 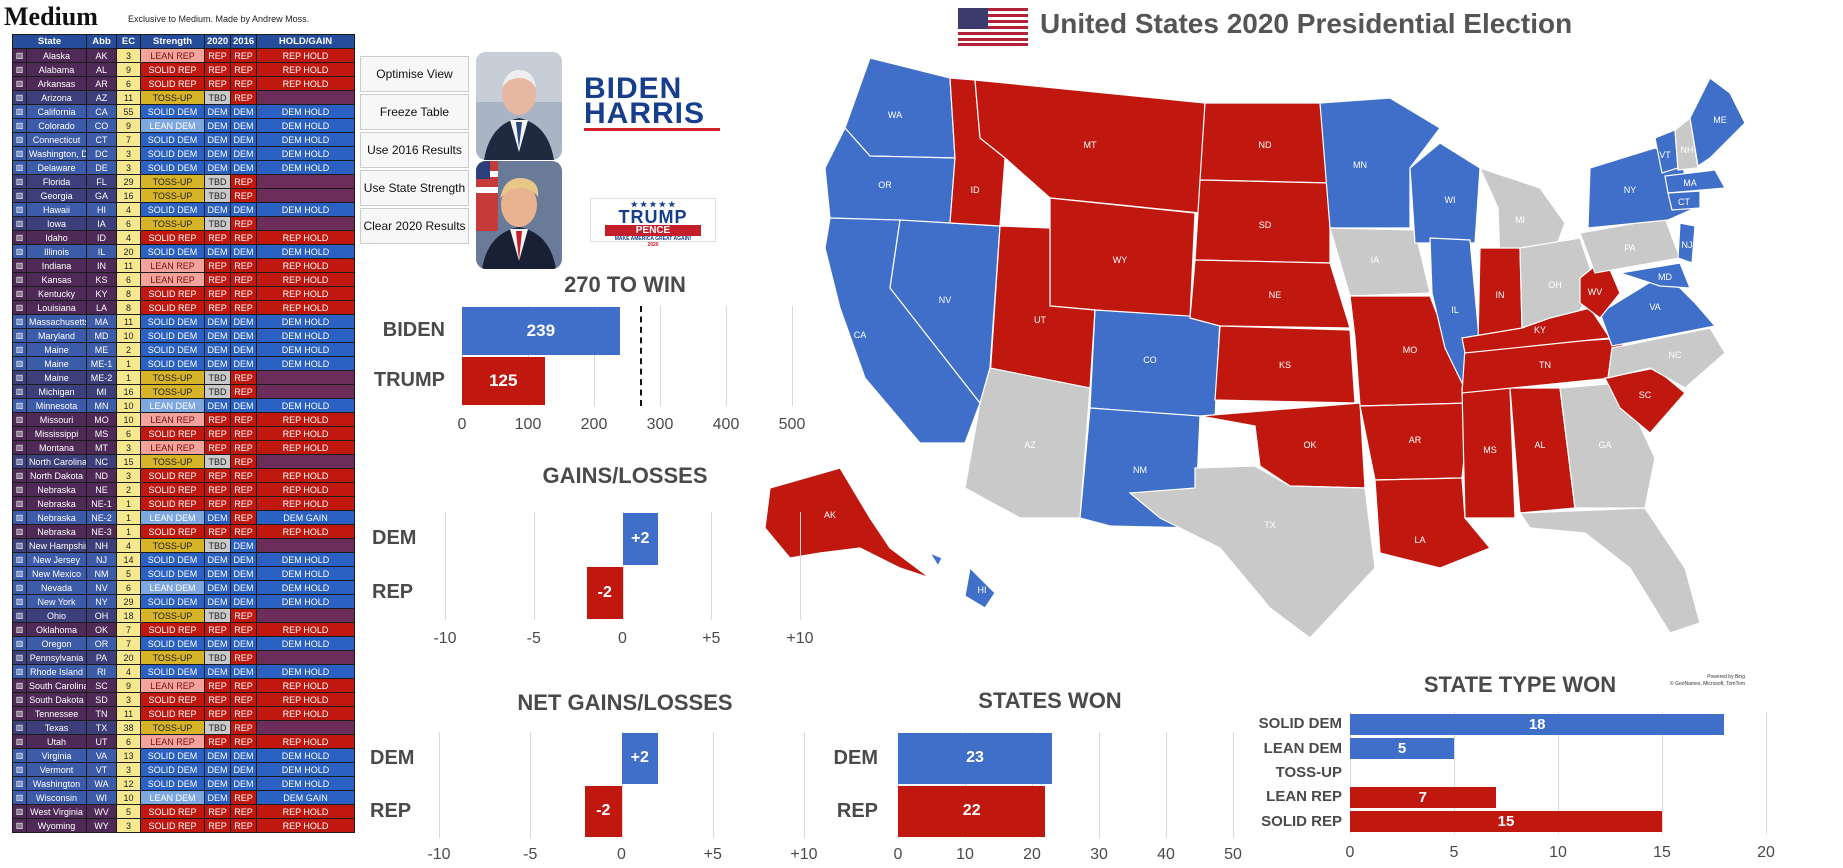 I want to click on freeze-table-button: Freeze Table, so click(x=414, y=112).